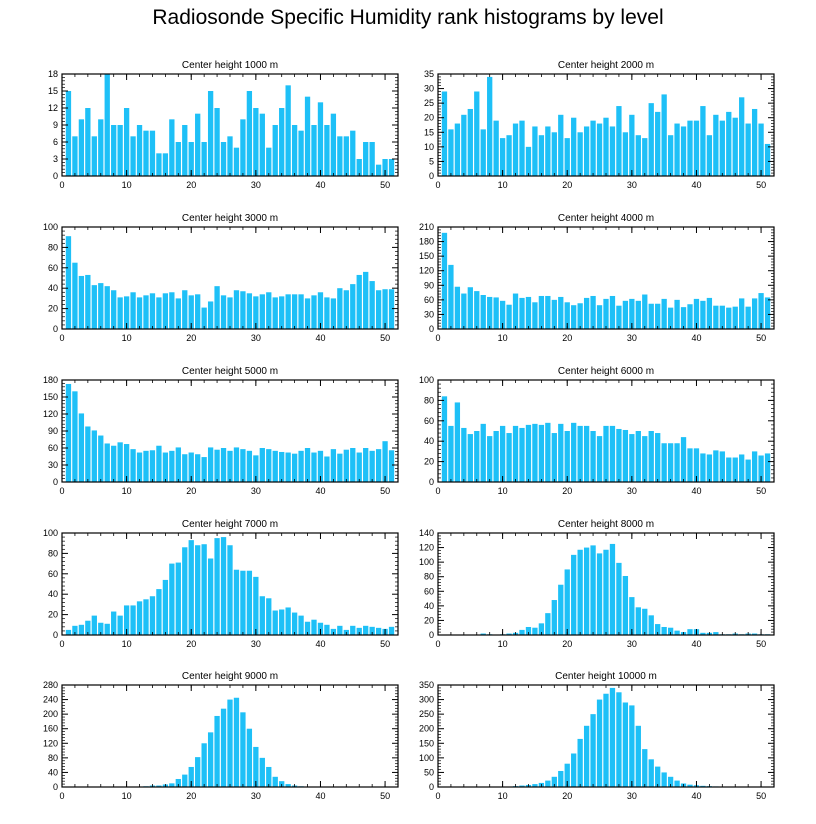 This screenshot has height=824, width=816. Describe the element at coordinates (429, 89) in the screenshot. I see `y-tick-label: 30` at that location.